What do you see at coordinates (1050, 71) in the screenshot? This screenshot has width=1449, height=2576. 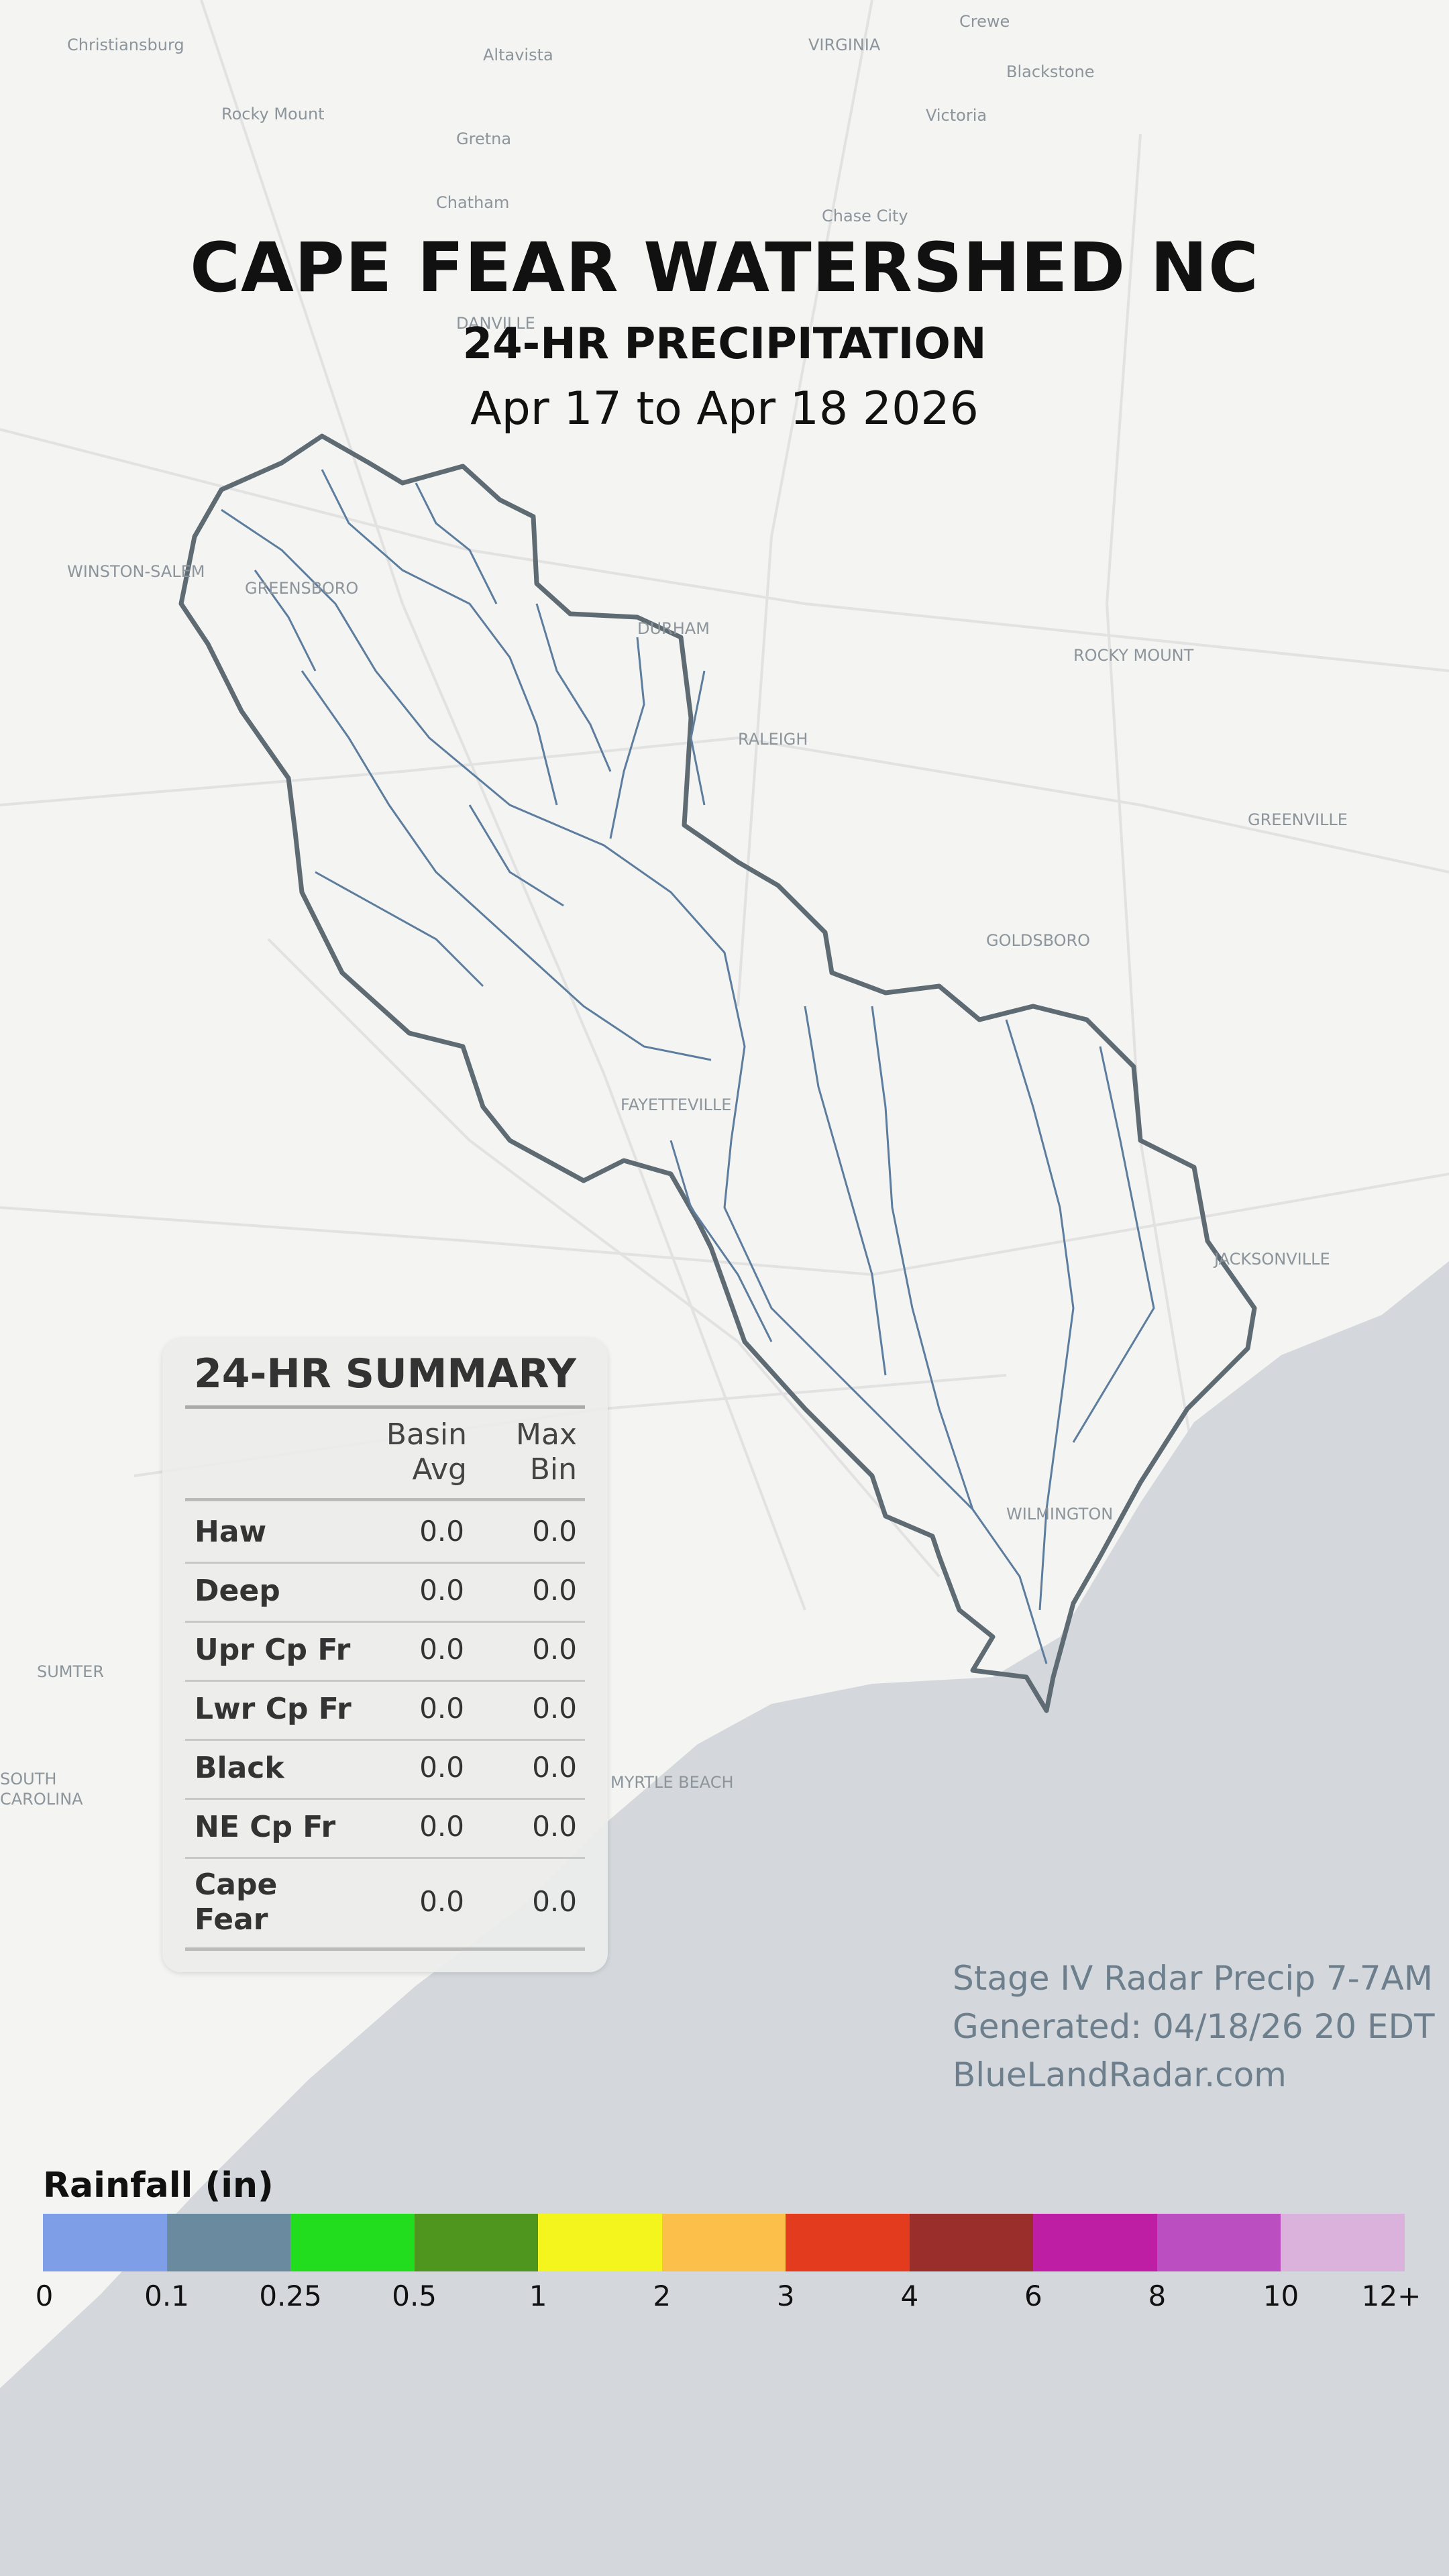 I see `svg-text: Blackstone` at bounding box center [1050, 71].